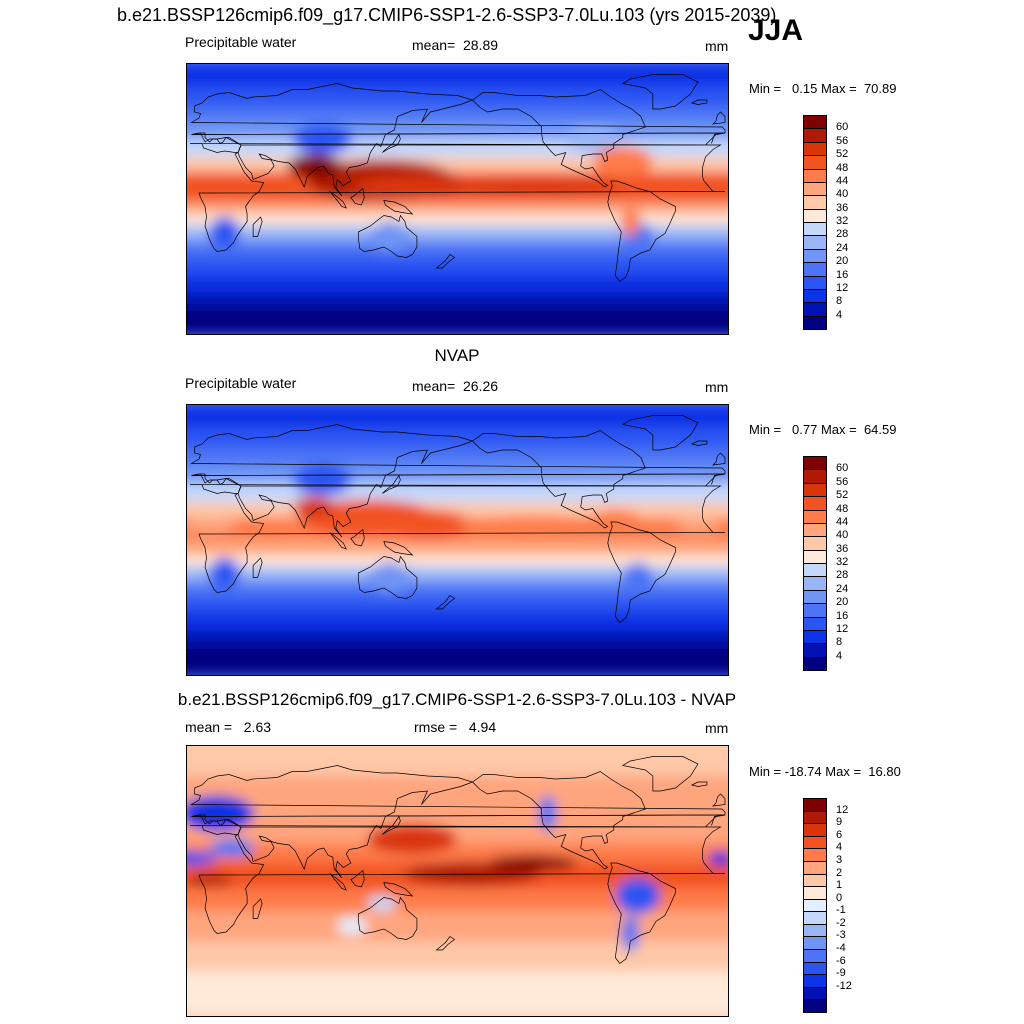  I want to click on panel1-units: mm, so click(717, 46).